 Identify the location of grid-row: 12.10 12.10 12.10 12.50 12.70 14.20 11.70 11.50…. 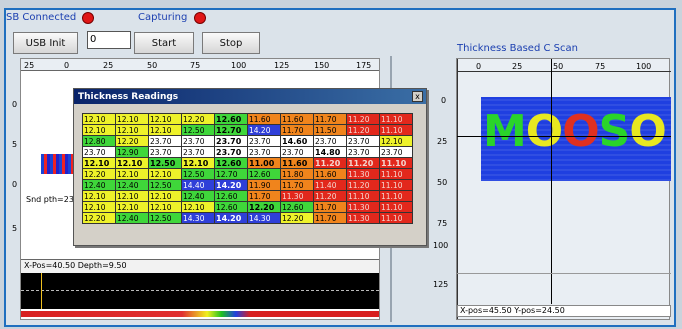
(247, 130).